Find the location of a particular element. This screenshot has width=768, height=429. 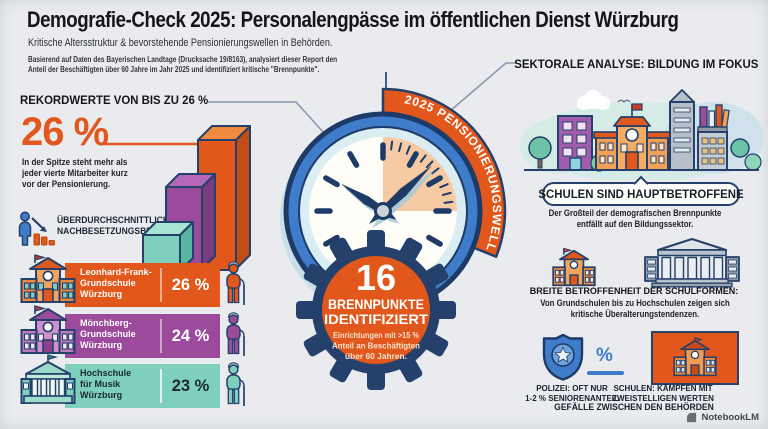

facility-row: Hochschule für Musik Würzburg 23 % is located at coordinates (136, 381).